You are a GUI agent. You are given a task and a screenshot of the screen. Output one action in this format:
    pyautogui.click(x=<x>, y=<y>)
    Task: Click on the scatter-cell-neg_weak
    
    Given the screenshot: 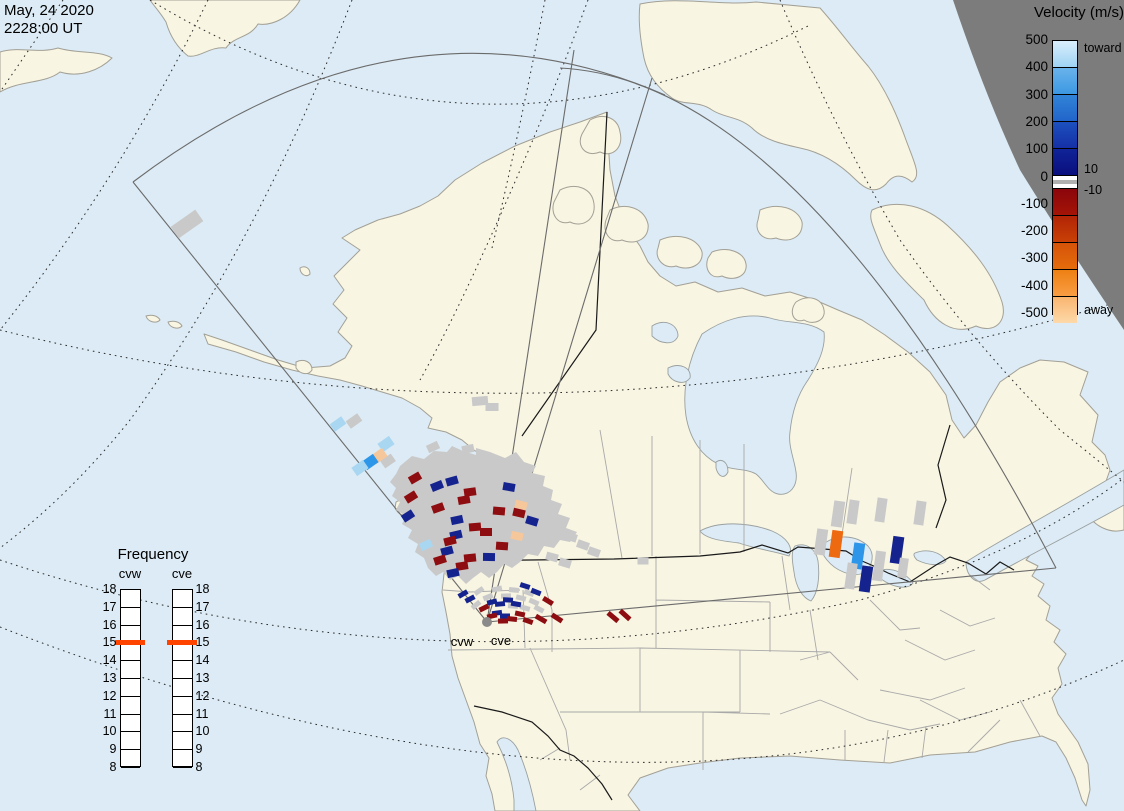 What is the action you would take?
    pyautogui.click(x=517, y=536)
    